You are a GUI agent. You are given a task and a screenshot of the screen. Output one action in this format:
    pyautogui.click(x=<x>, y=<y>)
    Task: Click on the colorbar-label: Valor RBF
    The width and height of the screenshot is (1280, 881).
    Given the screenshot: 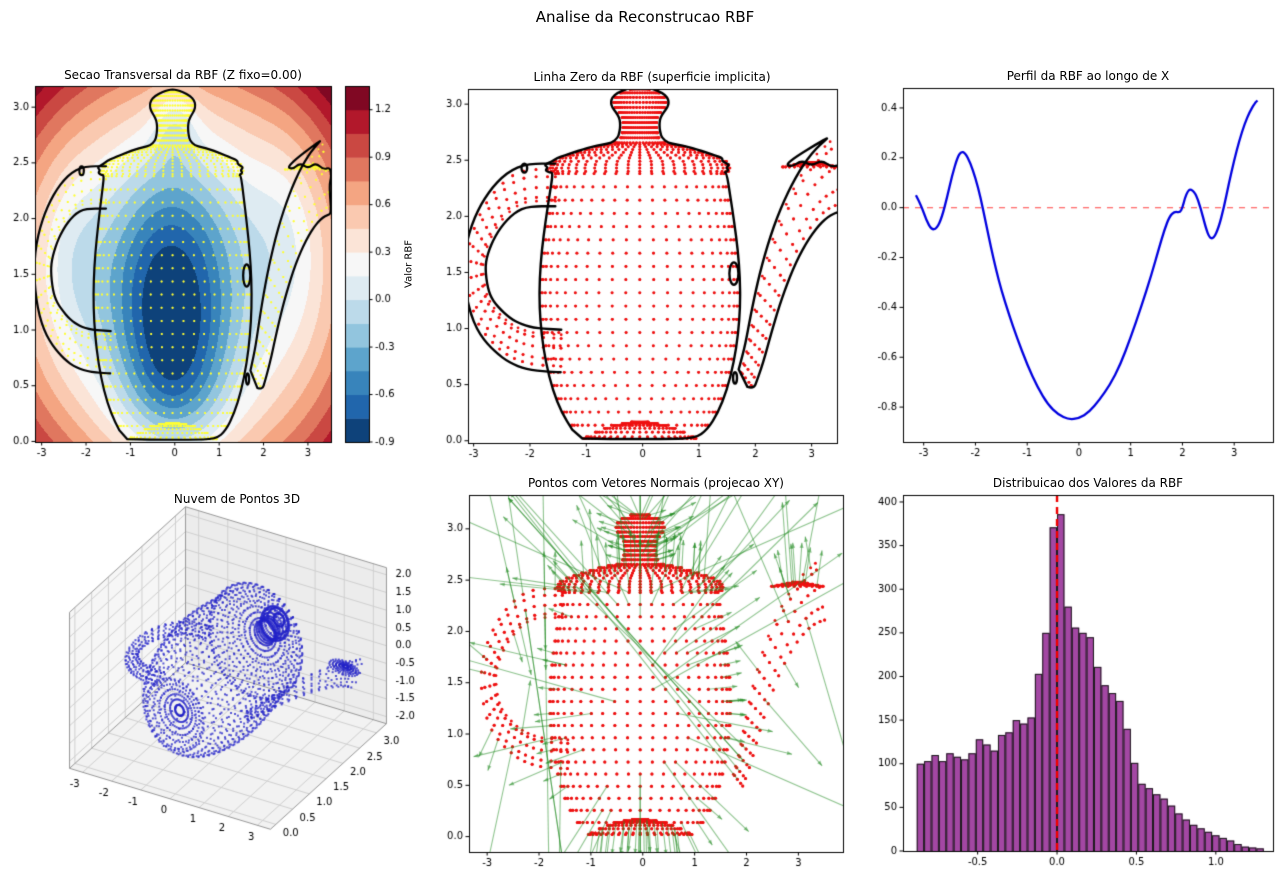 What is the action you would take?
    pyautogui.click(x=409, y=264)
    